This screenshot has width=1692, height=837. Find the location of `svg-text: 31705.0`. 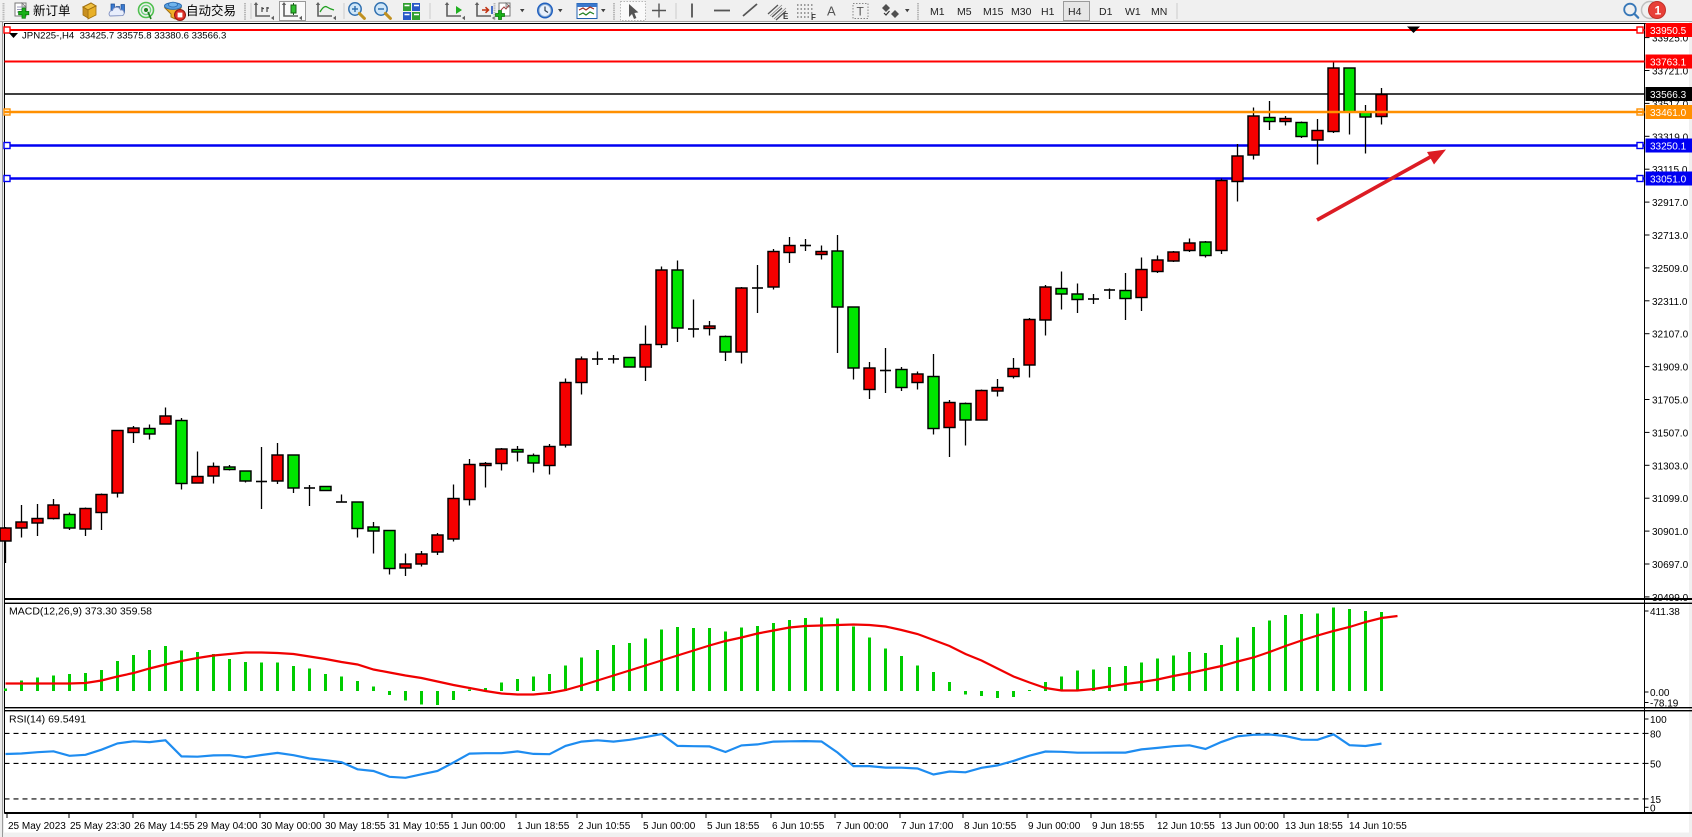

svg-text: 31705.0 is located at coordinates (1670, 401).